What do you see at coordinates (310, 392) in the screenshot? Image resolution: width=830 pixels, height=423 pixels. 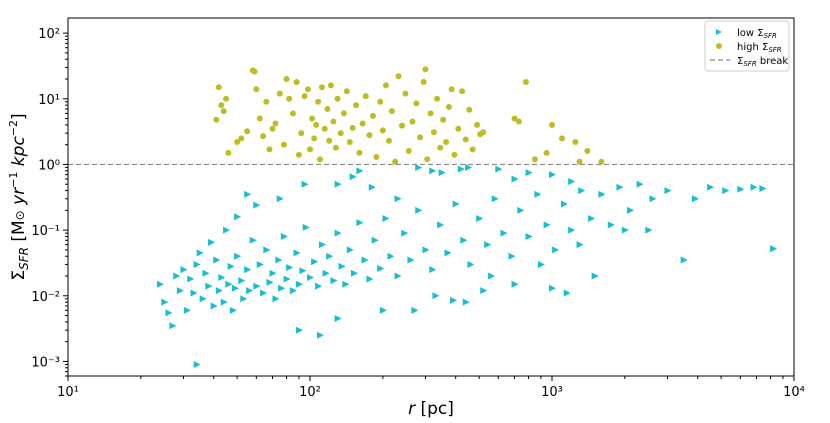 I see `x-tick-label: 10²` at bounding box center [310, 392].